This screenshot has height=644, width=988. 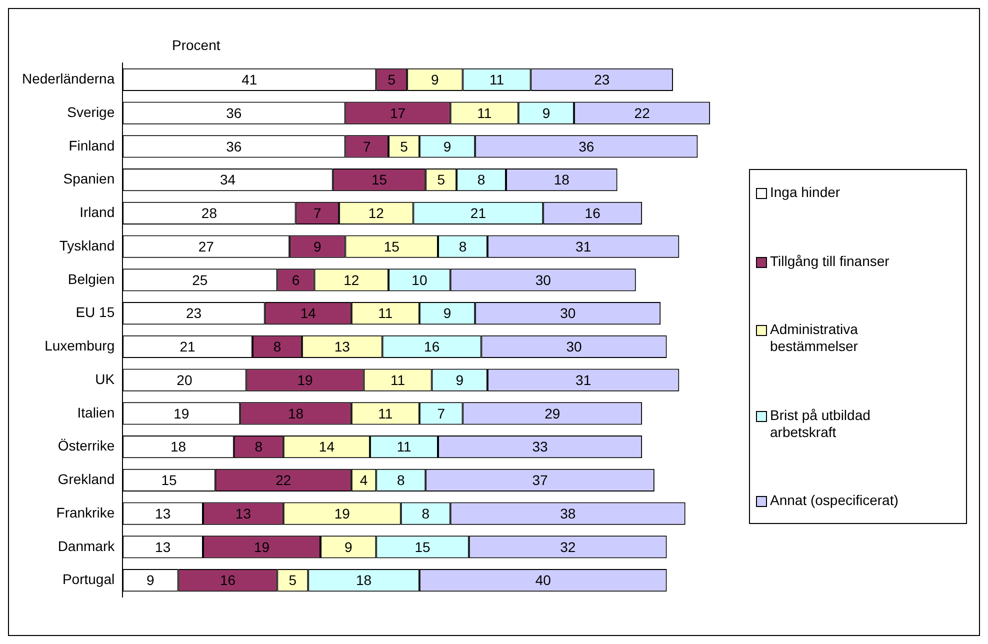 I want to click on data-label: 38, so click(x=568, y=513).